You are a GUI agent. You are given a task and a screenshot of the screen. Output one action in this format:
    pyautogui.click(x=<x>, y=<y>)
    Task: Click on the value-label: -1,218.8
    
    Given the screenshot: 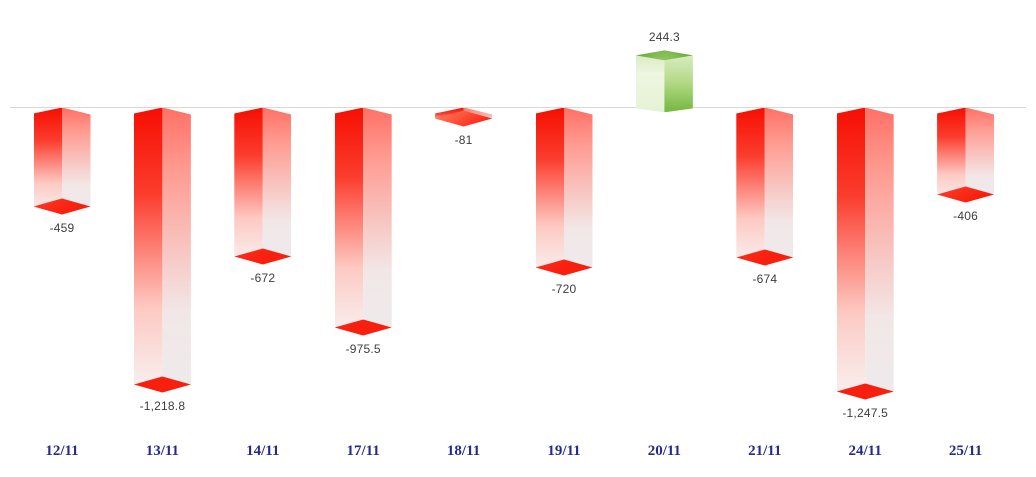 What is the action you would take?
    pyautogui.click(x=162, y=405)
    